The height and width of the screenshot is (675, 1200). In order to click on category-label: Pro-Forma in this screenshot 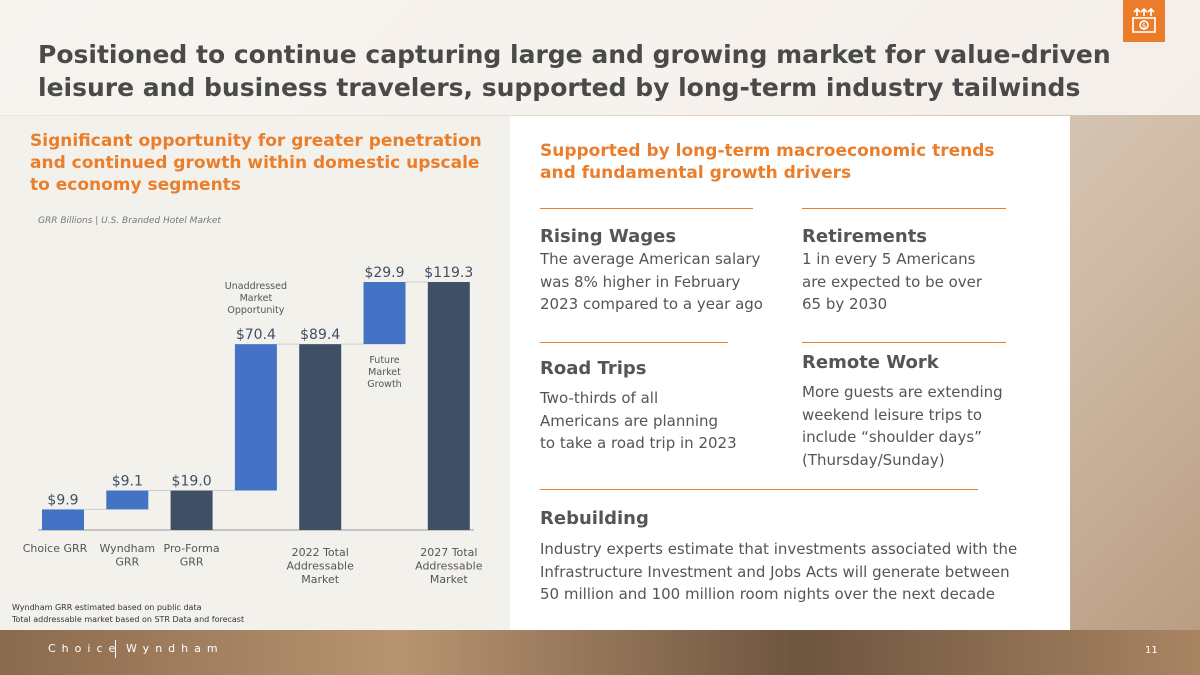, I will do `click(192, 548)`.